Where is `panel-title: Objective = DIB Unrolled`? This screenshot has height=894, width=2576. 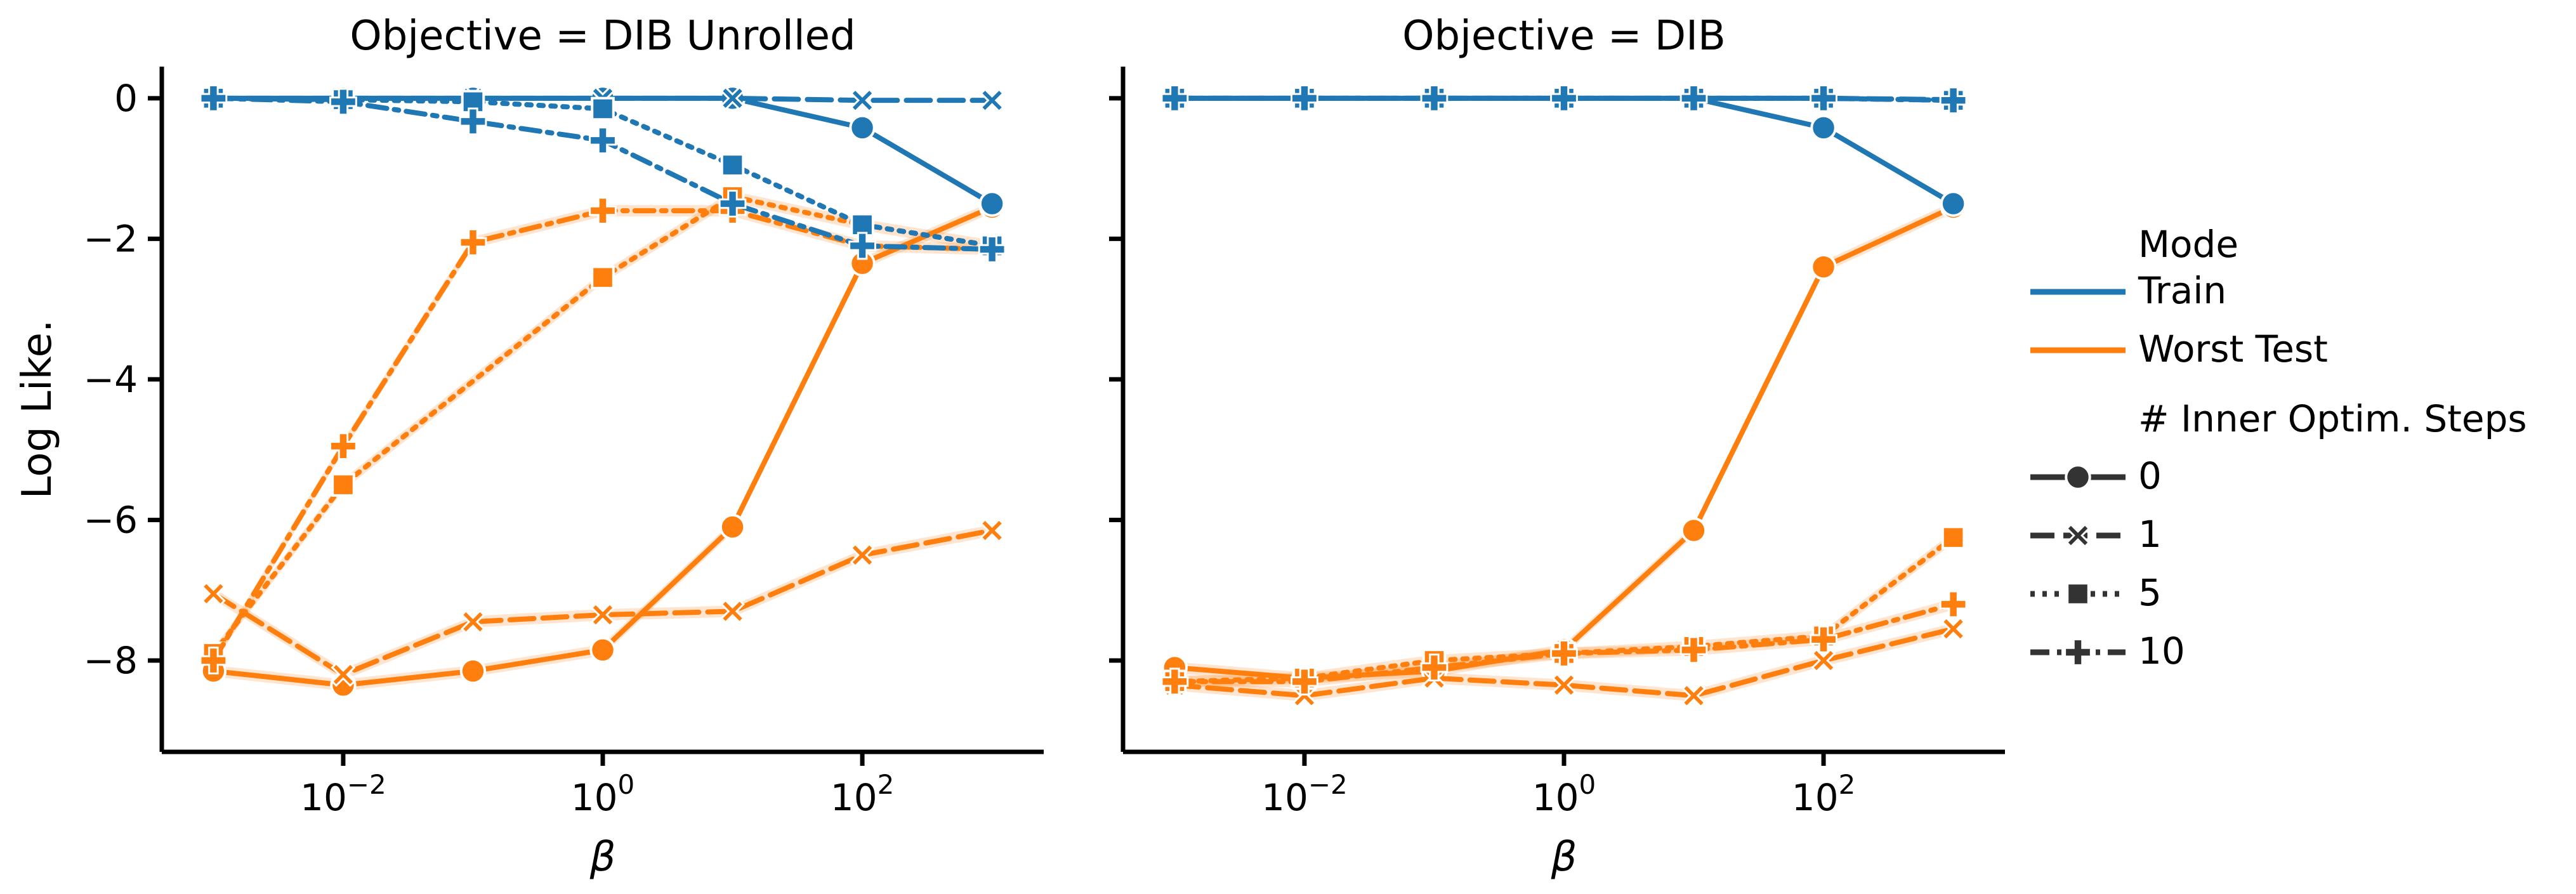
panel-title: Objective = DIB Unrolled is located at coordinates (602, 36).